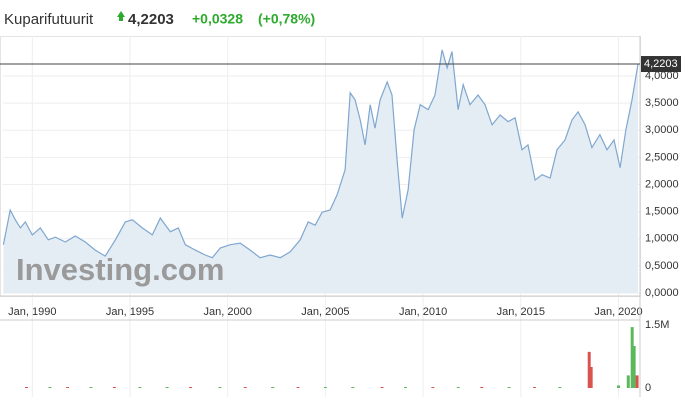 The image size is (690, 400). I want to click on y-tick-label: 3,5000, so click(662, 103).